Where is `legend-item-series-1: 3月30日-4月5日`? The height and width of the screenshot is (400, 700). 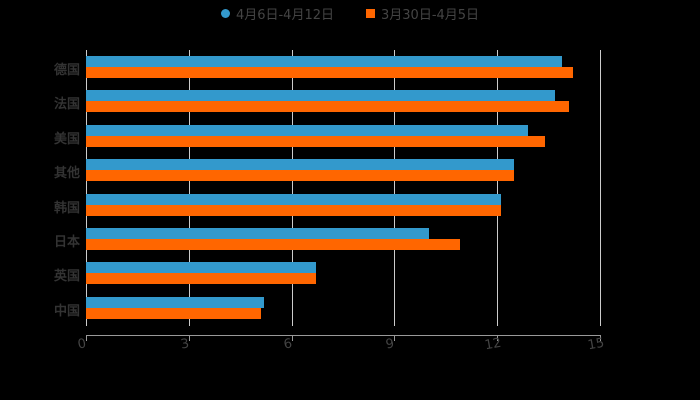
legend-item-series-1: 3月30日-4月5日 is located at coordinates (422, 13).